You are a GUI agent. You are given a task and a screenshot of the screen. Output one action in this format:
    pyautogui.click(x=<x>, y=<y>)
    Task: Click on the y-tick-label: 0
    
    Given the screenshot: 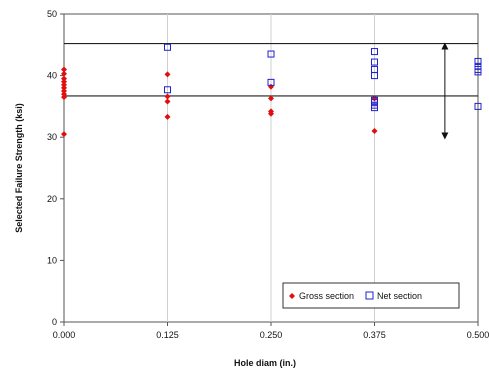 What is the action you would take?
    pyautogui.click(x=54, y=322)
    